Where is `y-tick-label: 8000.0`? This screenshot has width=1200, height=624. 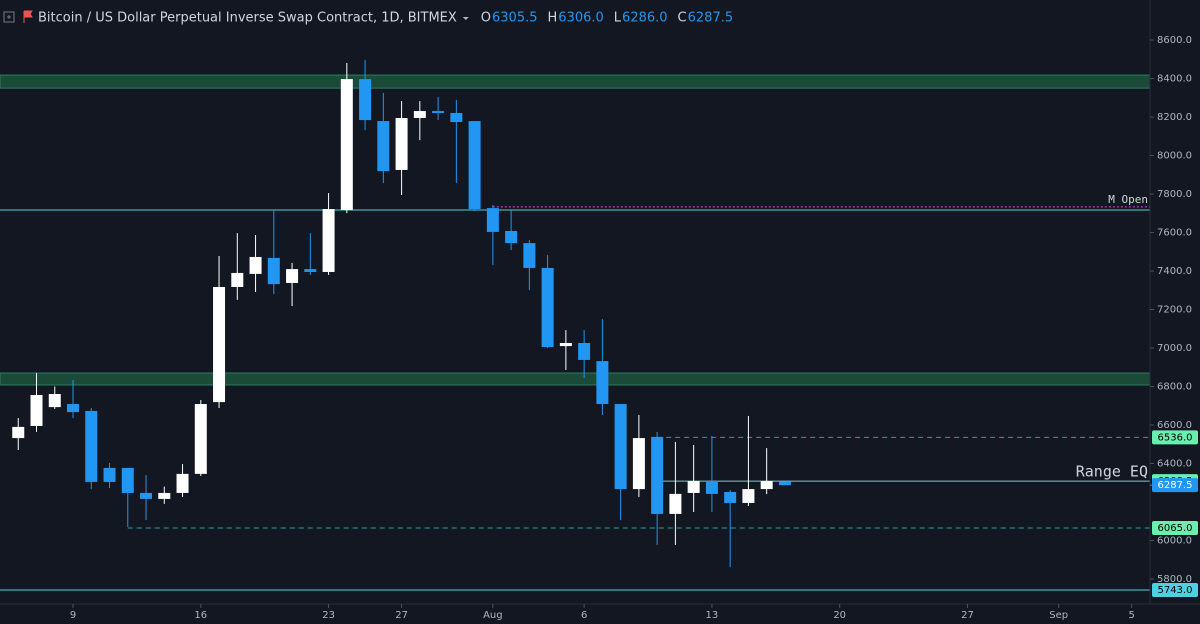
y-tick-label: 8000.0 is located at coordinates (1174, 156).